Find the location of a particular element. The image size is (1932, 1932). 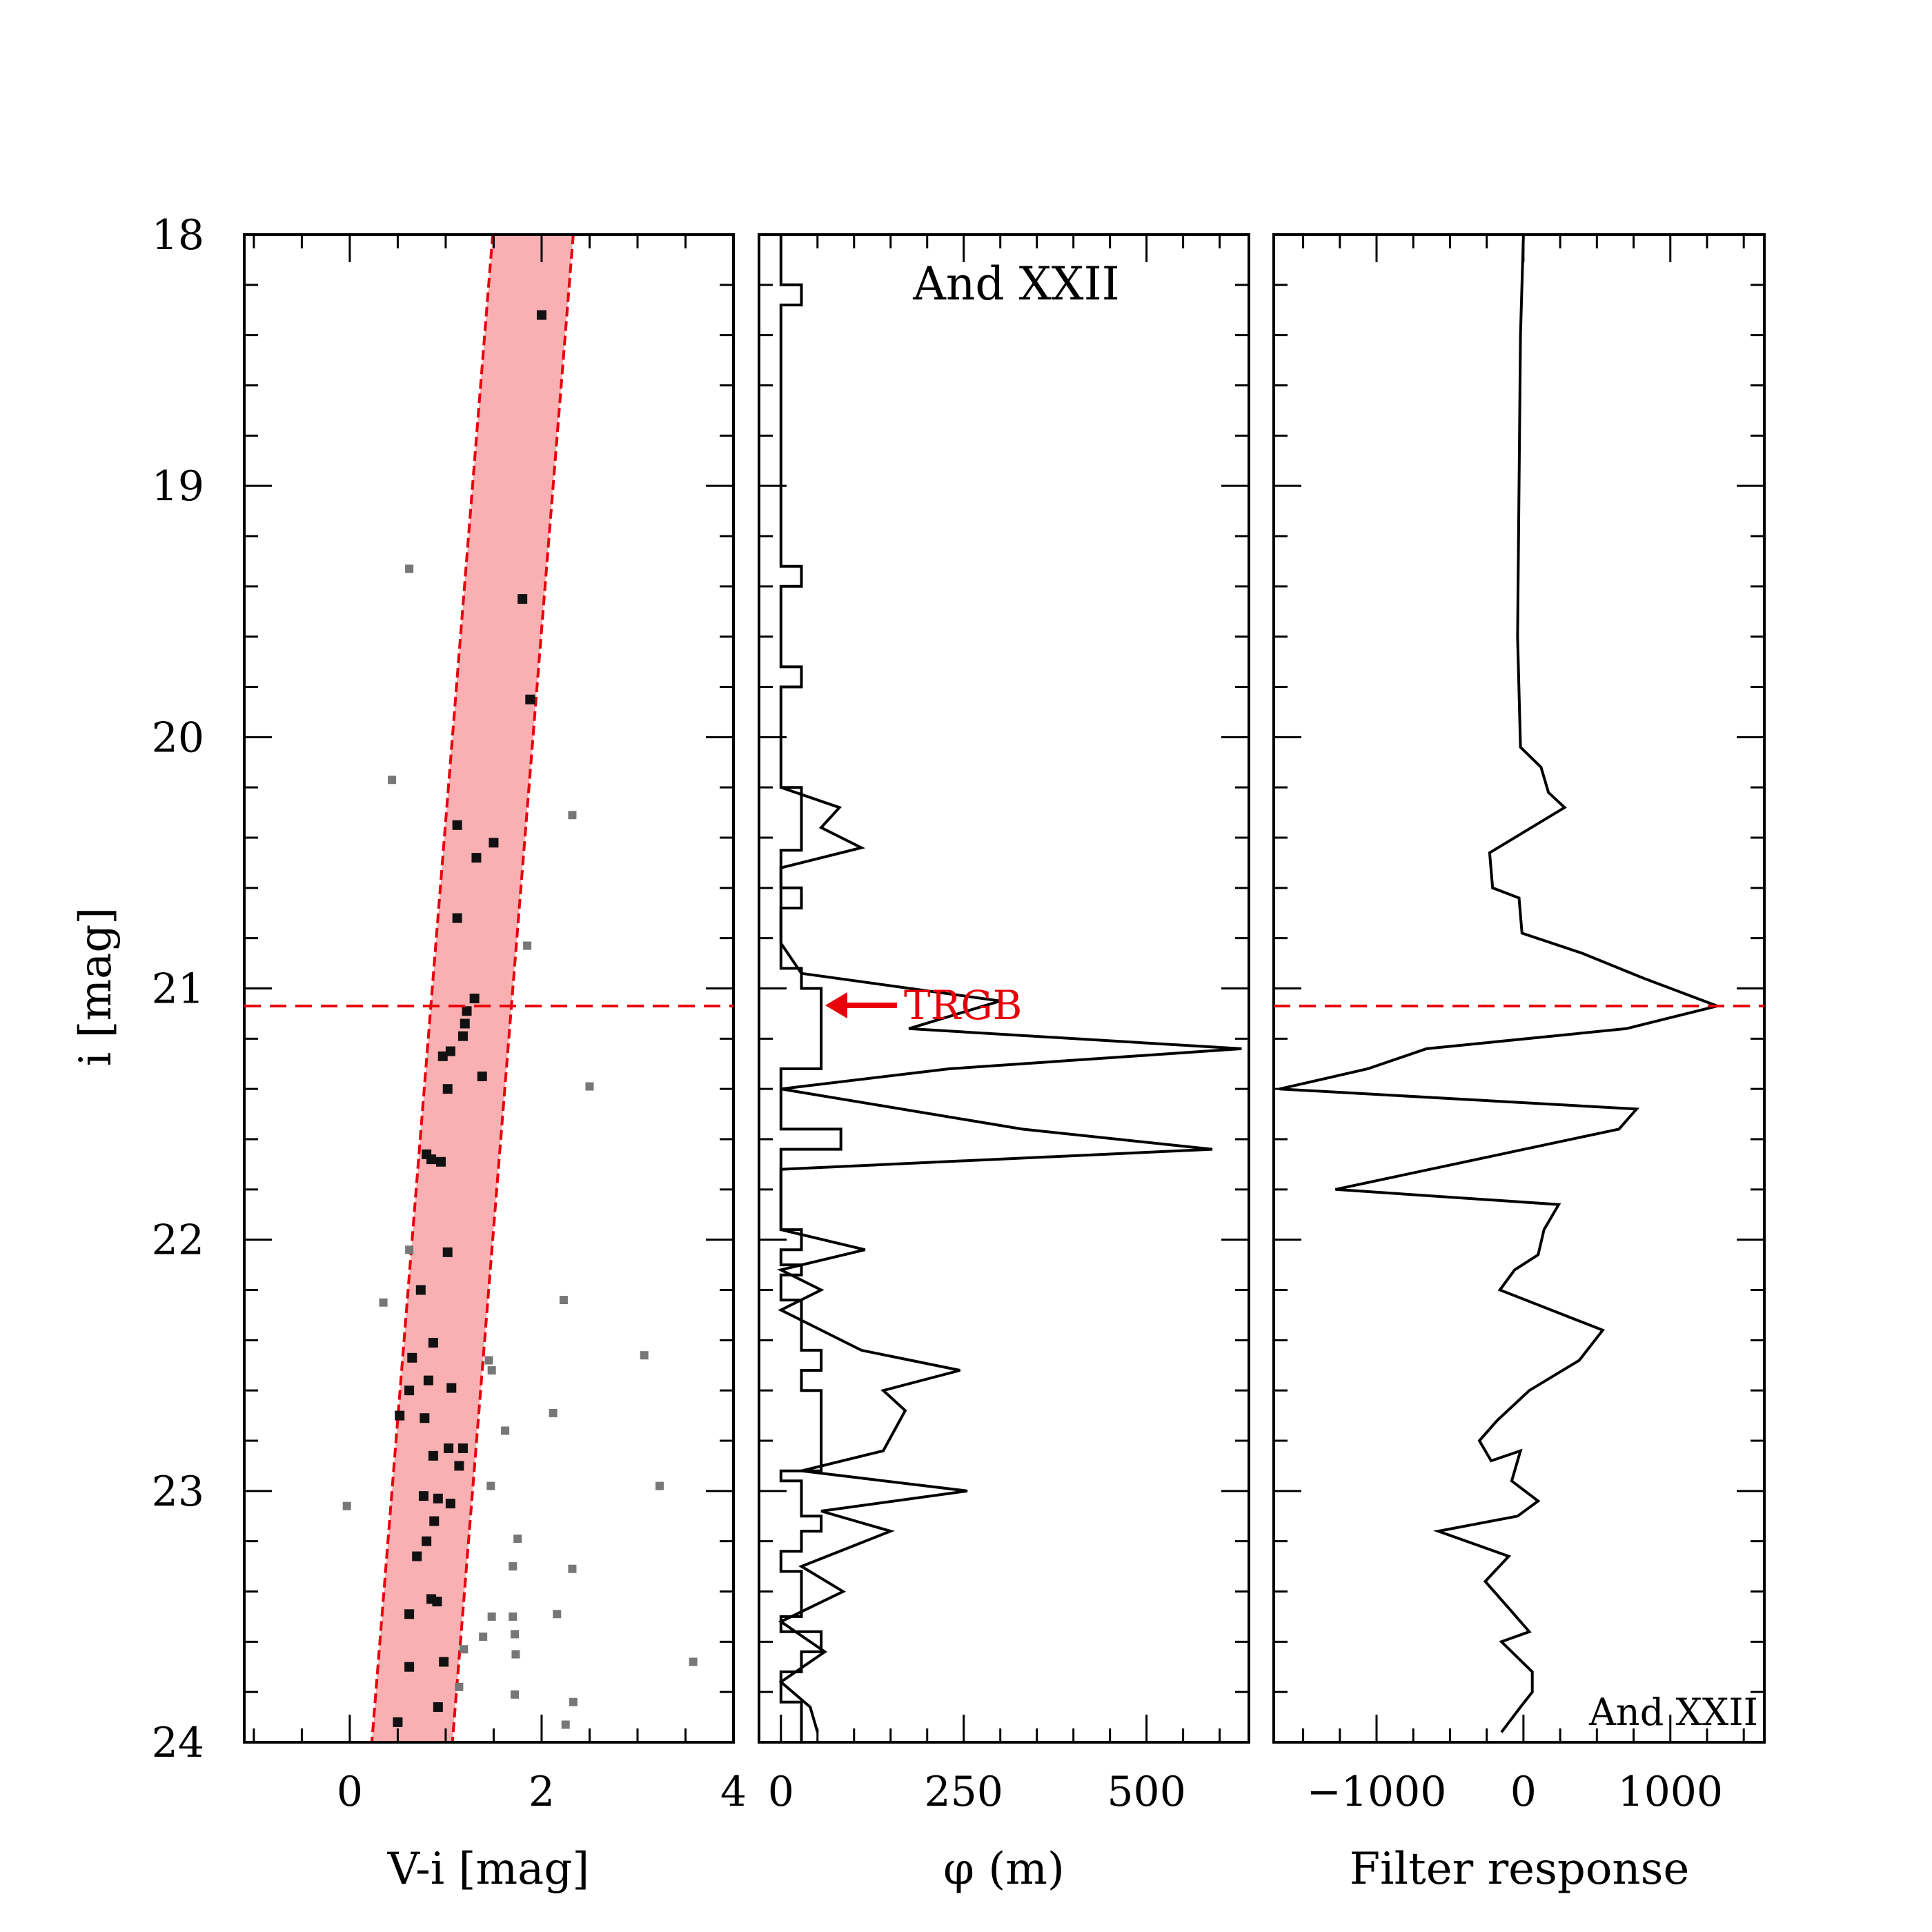

rgb-band is located at coordinates (472, 988).